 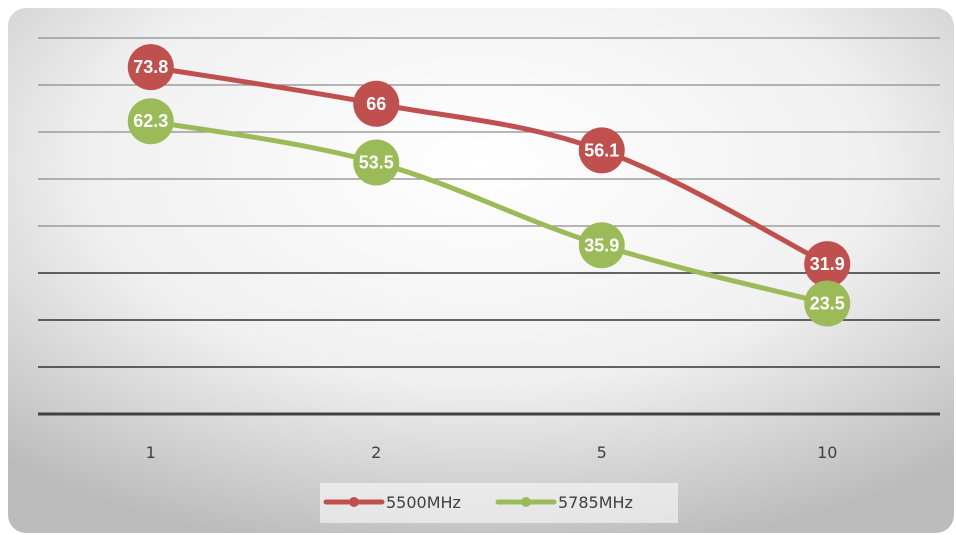 I want to click on data-point: 53.5, so click(x=376, y=162).